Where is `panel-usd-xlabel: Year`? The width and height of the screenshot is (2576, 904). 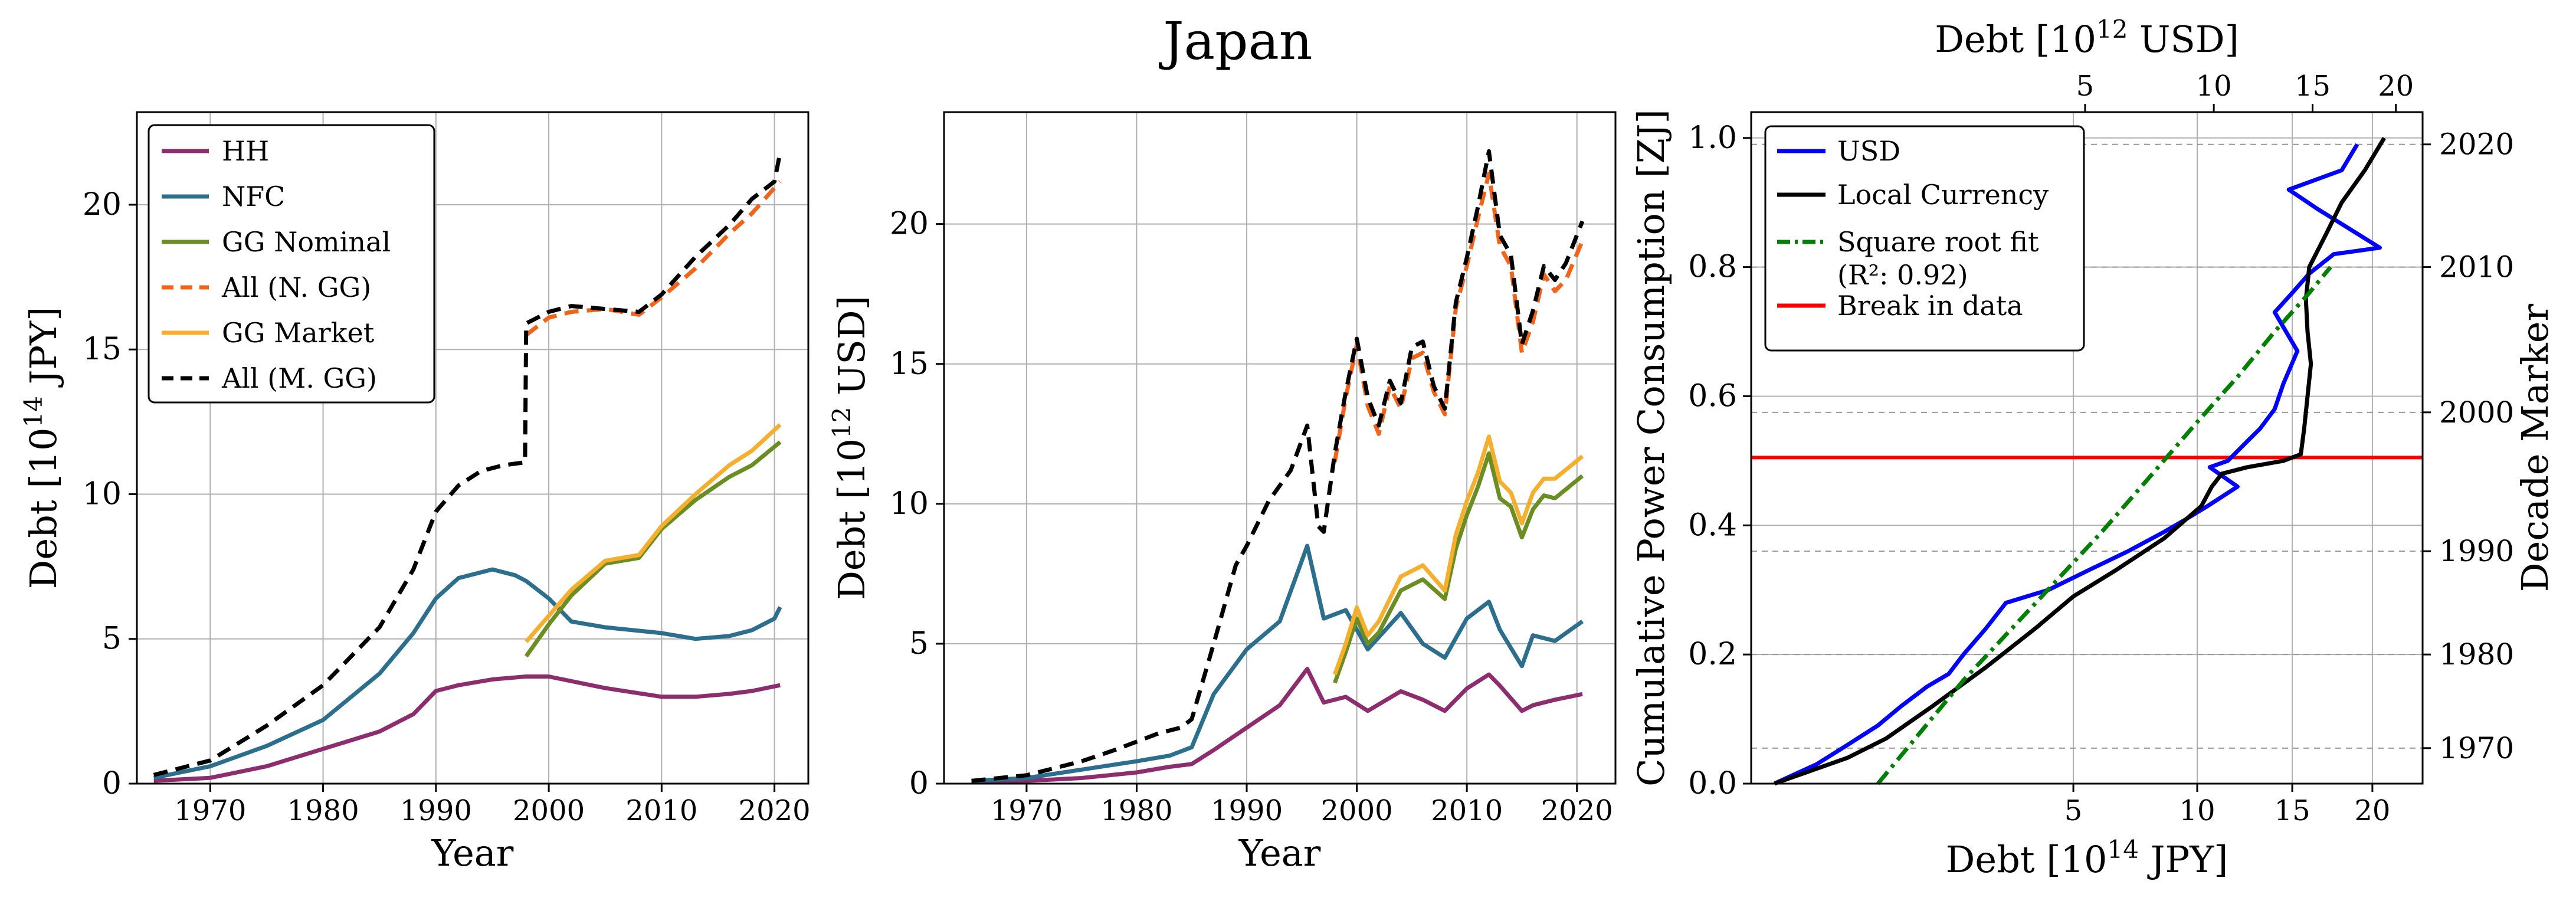
panel-usd-xlabel: Year is located at coordinates (1279, 852).